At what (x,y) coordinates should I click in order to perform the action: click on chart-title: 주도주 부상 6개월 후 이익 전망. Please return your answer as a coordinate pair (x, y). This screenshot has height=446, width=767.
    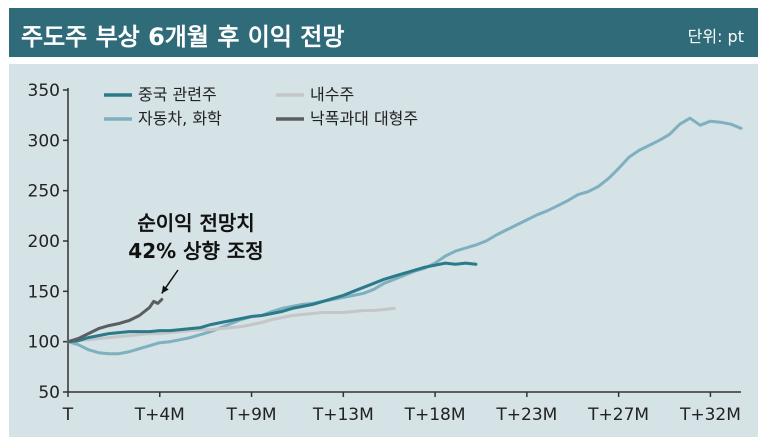
    Looking at the image, I should click on (183, 37).